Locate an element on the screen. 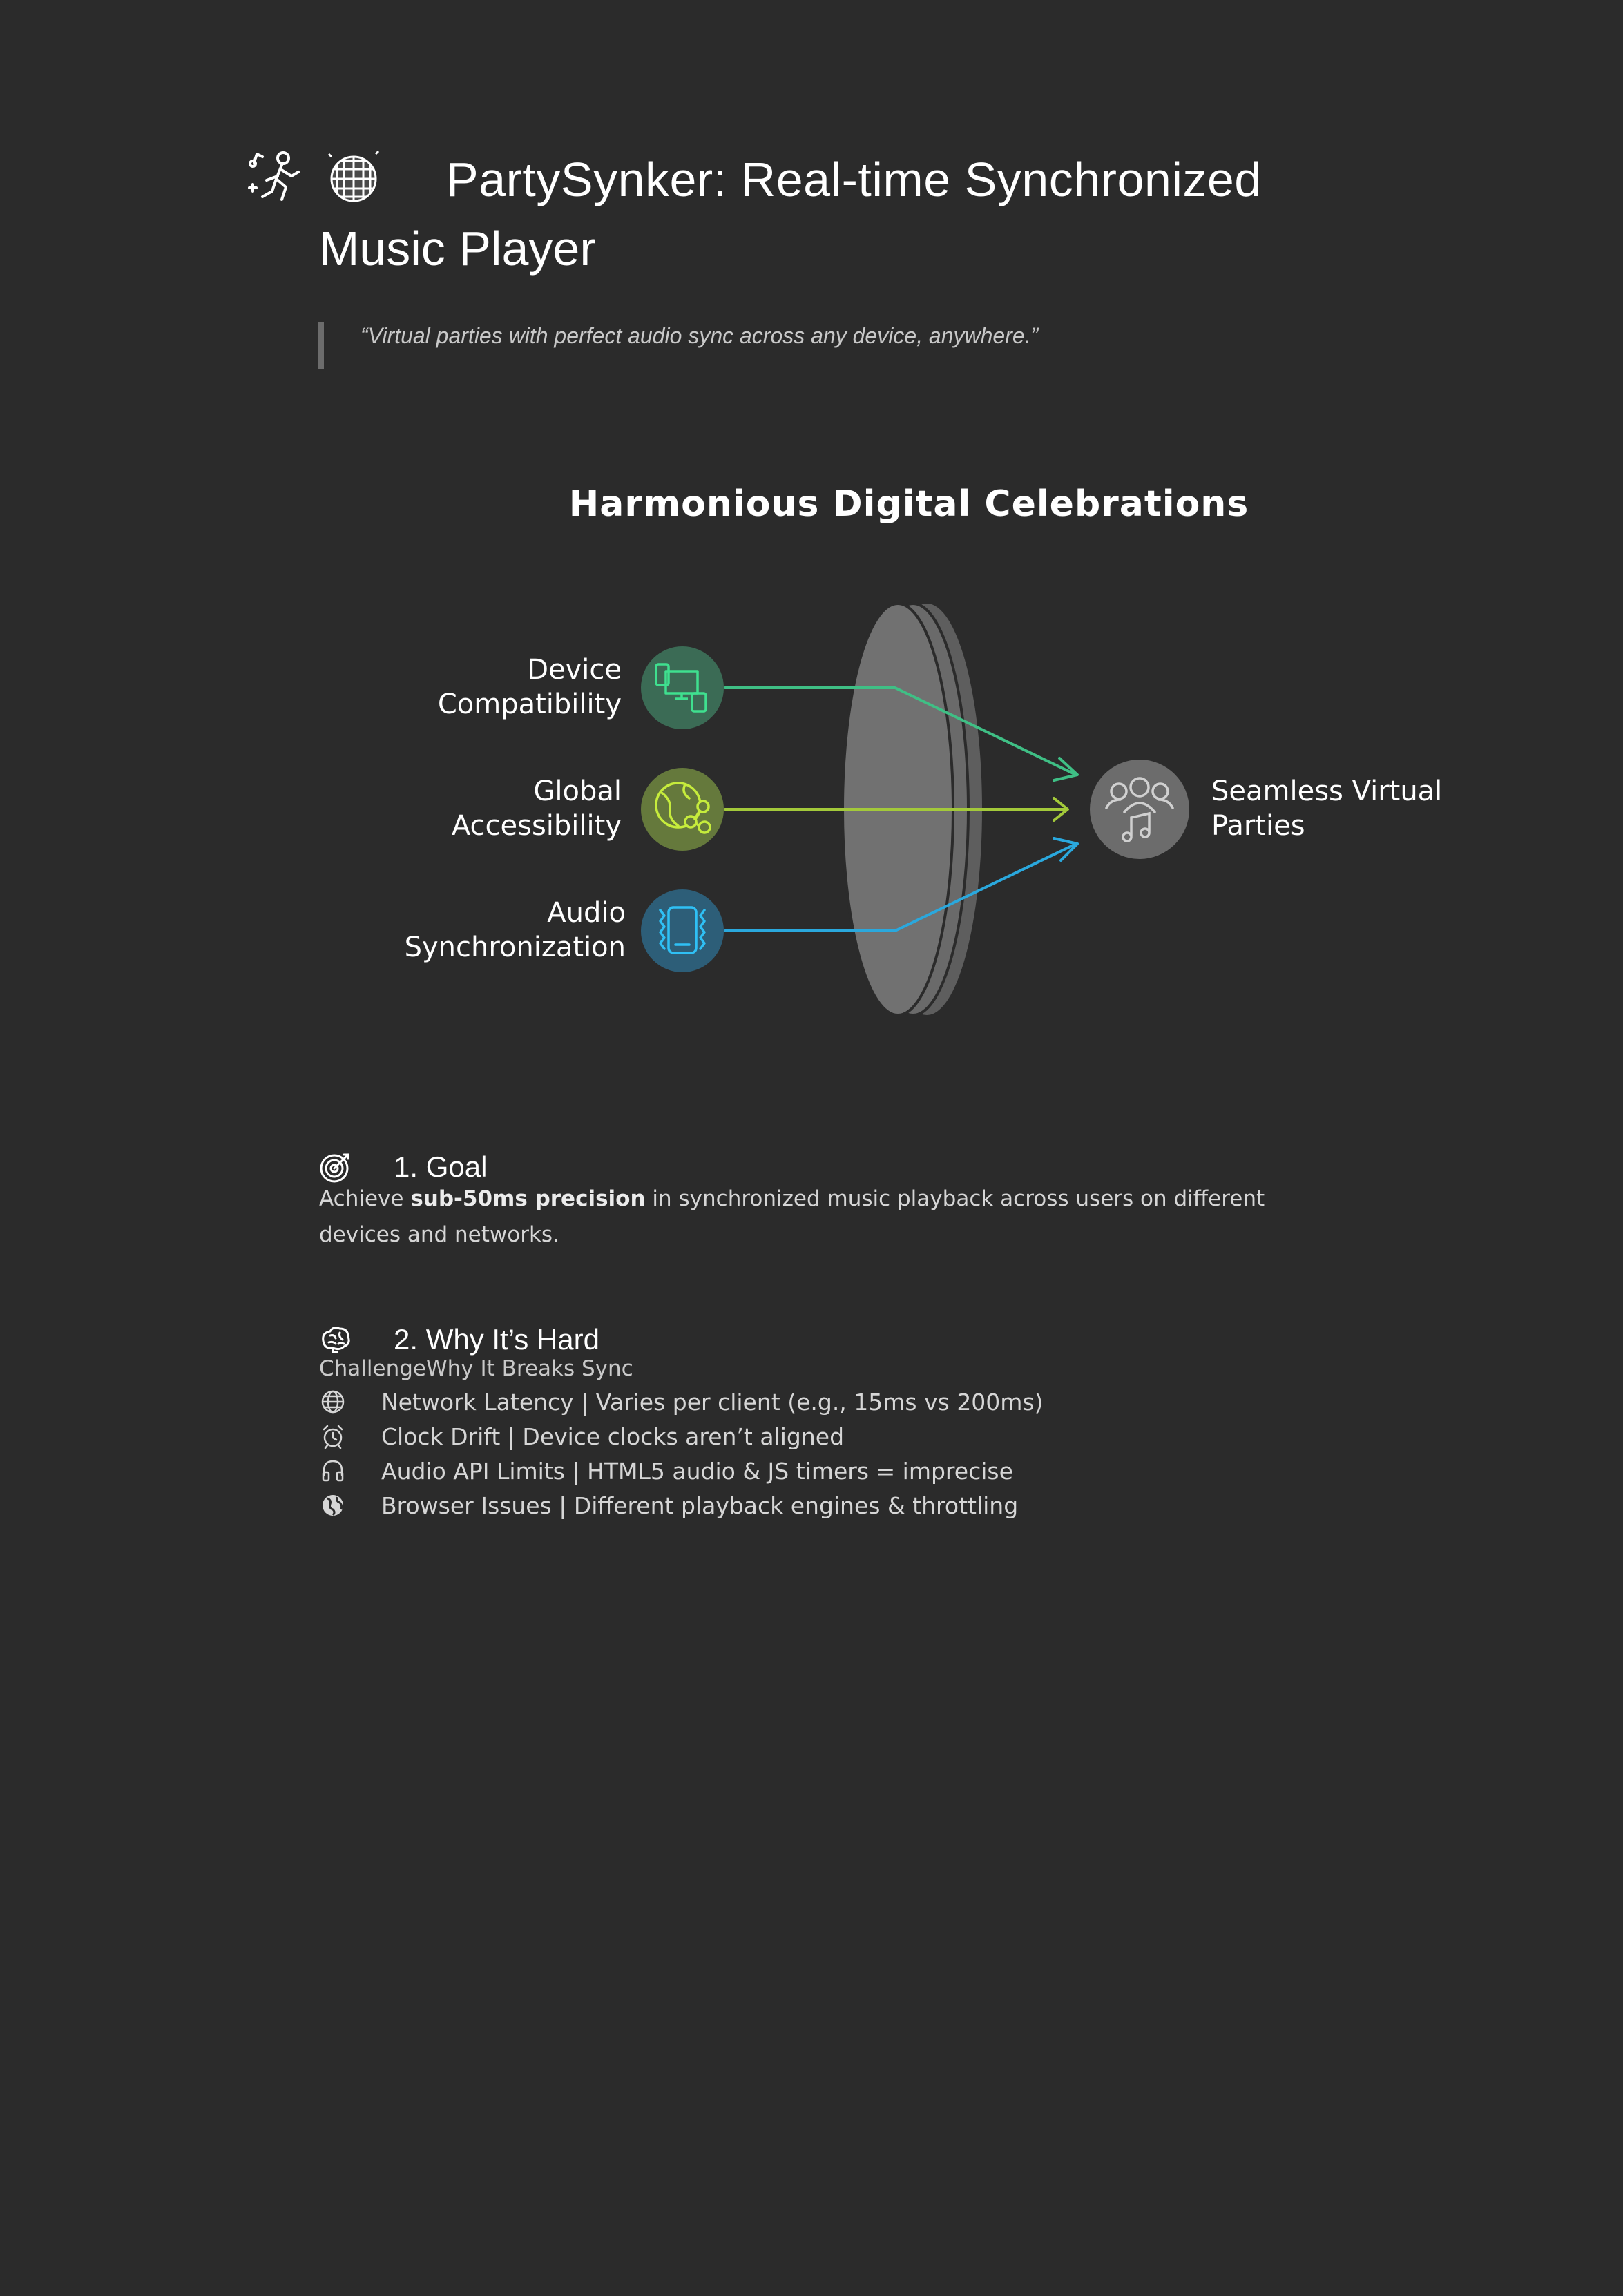  input-label-device-line2: Compatibility is located at coordinates (529, 704).